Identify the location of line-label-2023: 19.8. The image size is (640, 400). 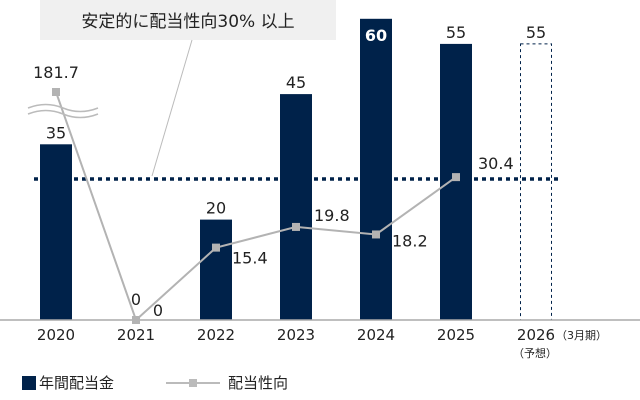
(332, 215).